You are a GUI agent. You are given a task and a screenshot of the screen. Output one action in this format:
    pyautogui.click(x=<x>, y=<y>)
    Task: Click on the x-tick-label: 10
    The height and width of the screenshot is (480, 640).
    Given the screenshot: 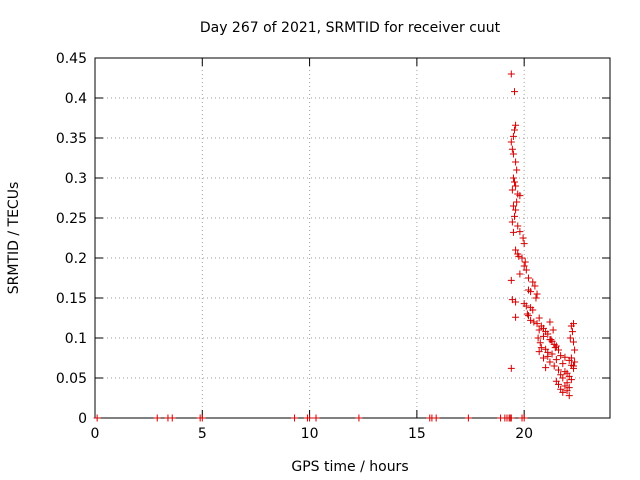 What is the action you would take?
    pyautogui.click(x=310, y=434)
    